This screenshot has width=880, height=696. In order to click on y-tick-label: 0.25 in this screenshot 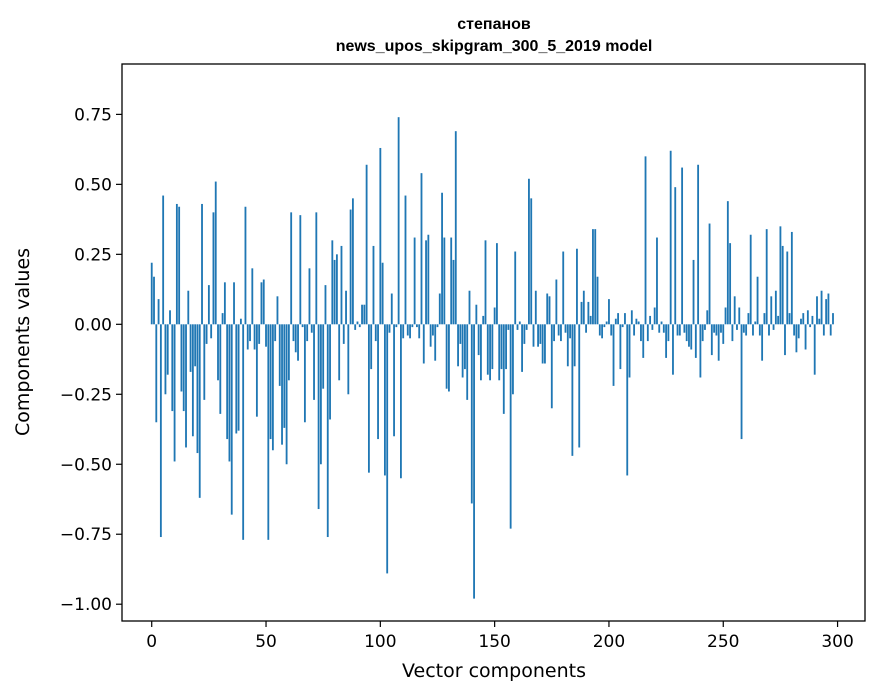, I will do `click(93, 255)`.